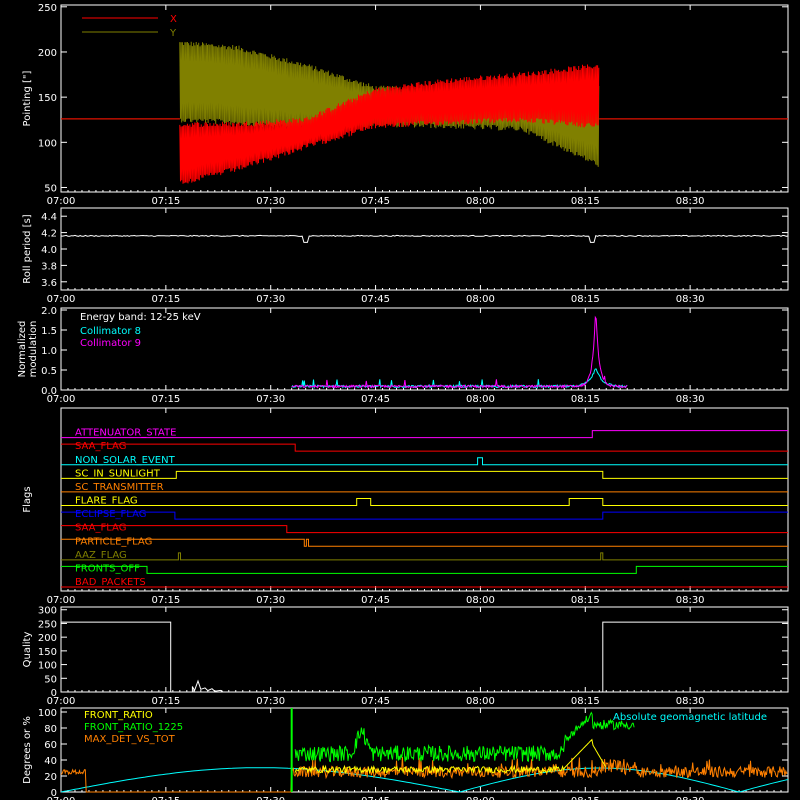 The height and width of the screenshot is (800, 800). Describe the element at coordinates (130, 739) in the screenshot. I see `legend-label: MAX_DET_VS_TOT` at that location.